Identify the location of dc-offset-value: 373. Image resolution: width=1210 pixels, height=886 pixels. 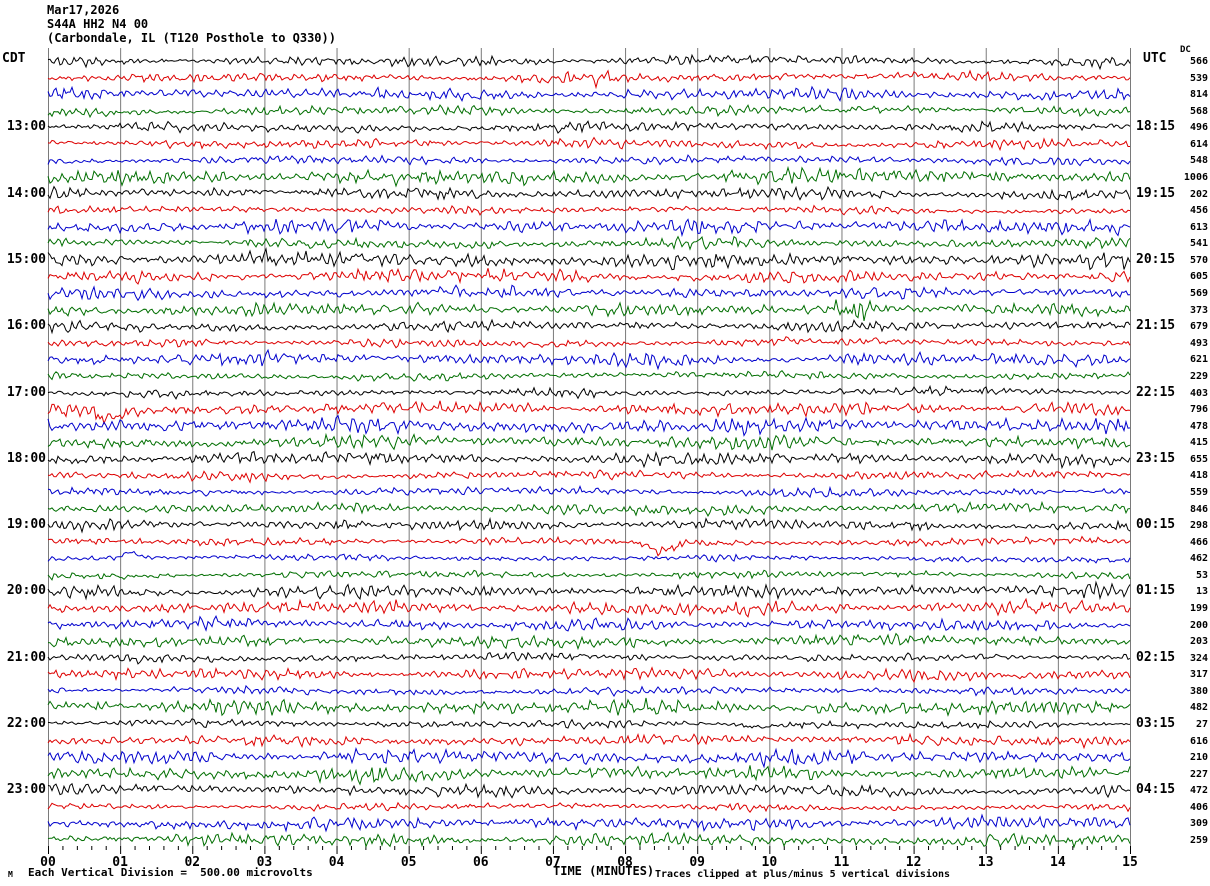
(1198, 310).